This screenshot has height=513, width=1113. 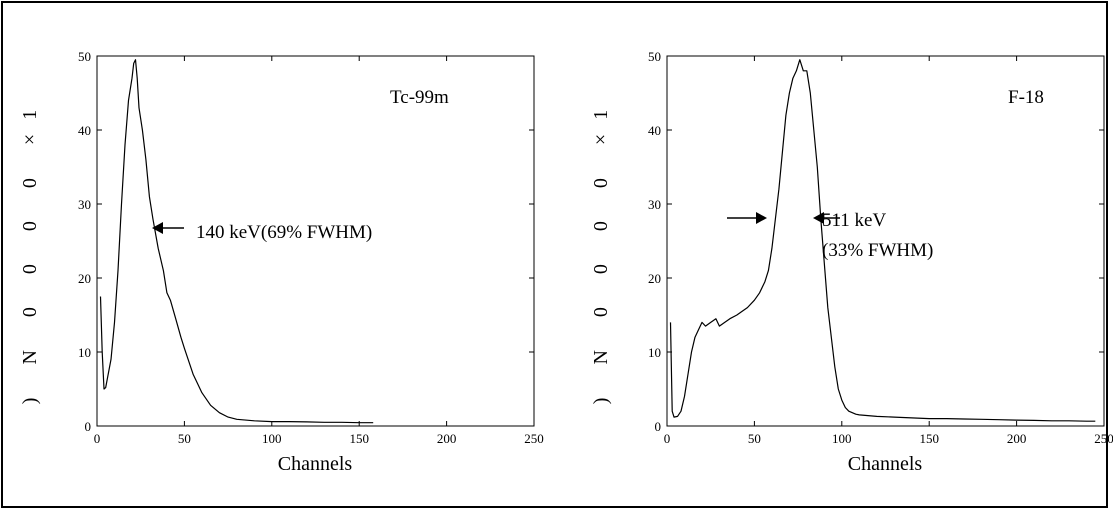 What do you see at coordinates (1026, 97) in the screenshot?
I see `isotope-label: F-18` at bounding box center [1026, 97].